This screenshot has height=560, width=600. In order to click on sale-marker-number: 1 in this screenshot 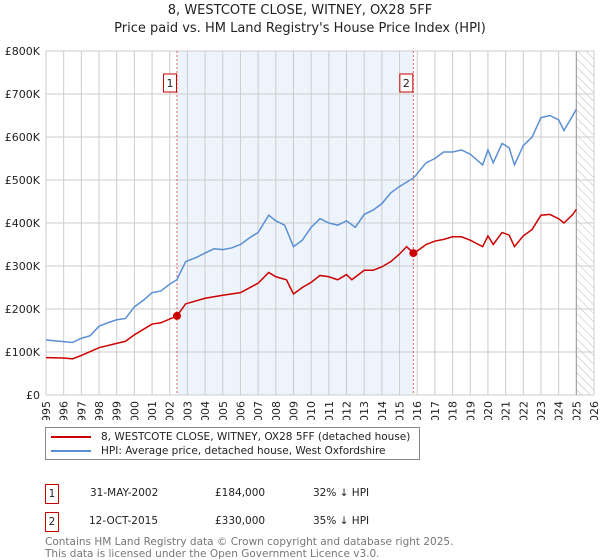, I will do `click(169, 83)`.